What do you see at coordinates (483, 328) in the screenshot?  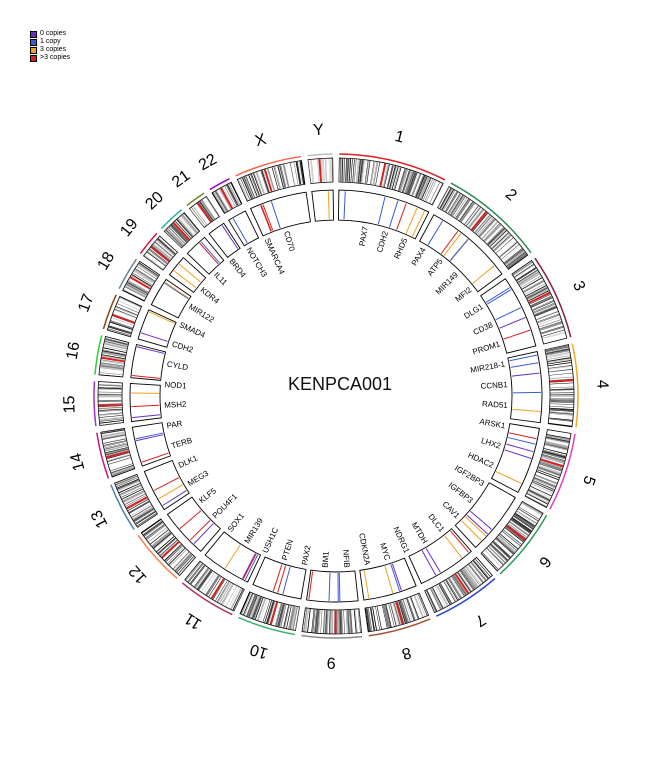 I see `gene-label: CD38` at bounding box center [483, 328].